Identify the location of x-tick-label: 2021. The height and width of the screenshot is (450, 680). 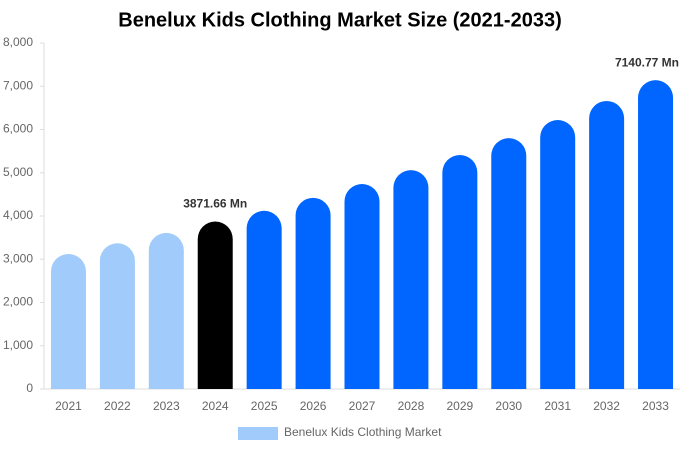
(68, 406).